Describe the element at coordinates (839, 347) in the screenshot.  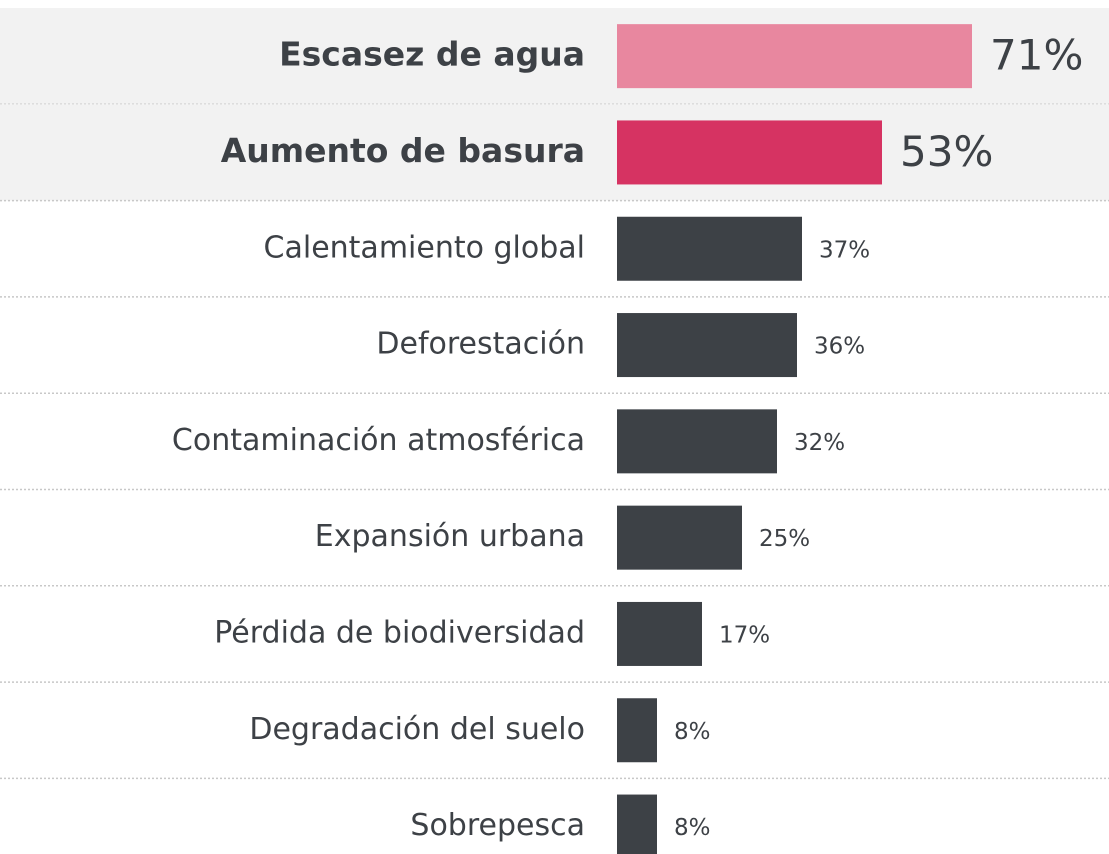
I see `value-label: 36%` at that location.